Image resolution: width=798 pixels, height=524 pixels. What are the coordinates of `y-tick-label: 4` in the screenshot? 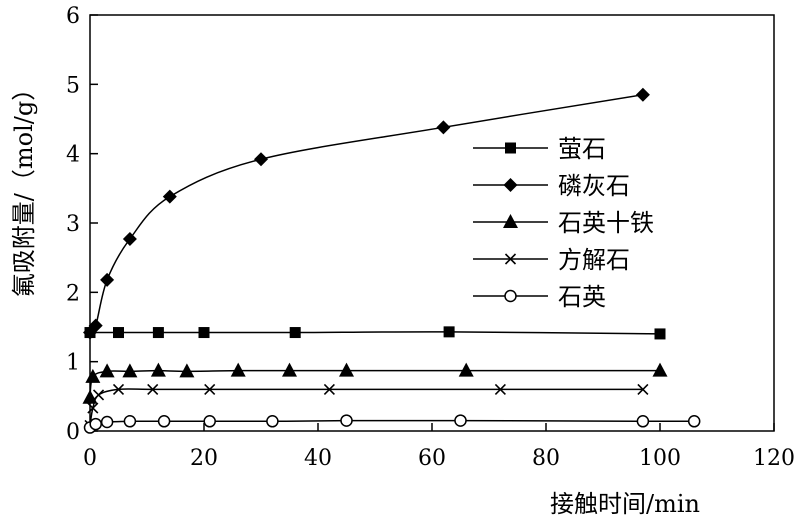 It's located at (73, 155).